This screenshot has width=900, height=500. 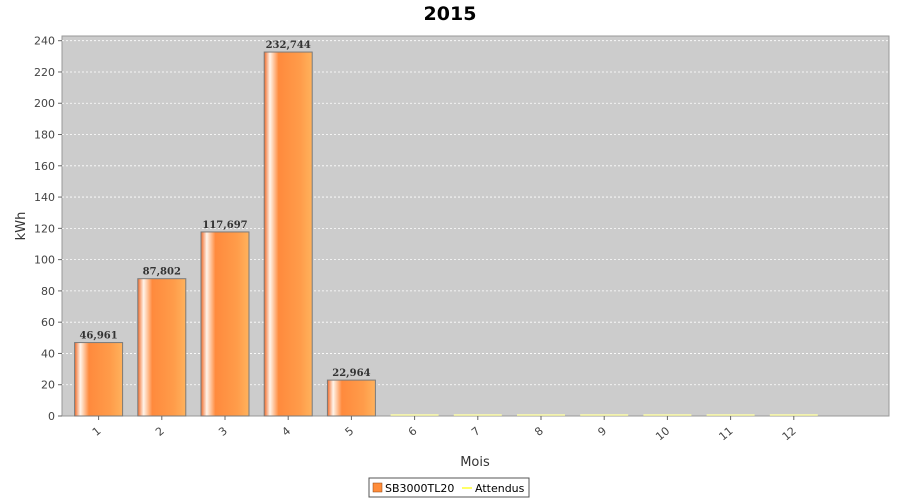 What do you see at coordinates (539, 431) in the screenshot?
I see `x-tick-label: 8` at bounding box center [539, 431].